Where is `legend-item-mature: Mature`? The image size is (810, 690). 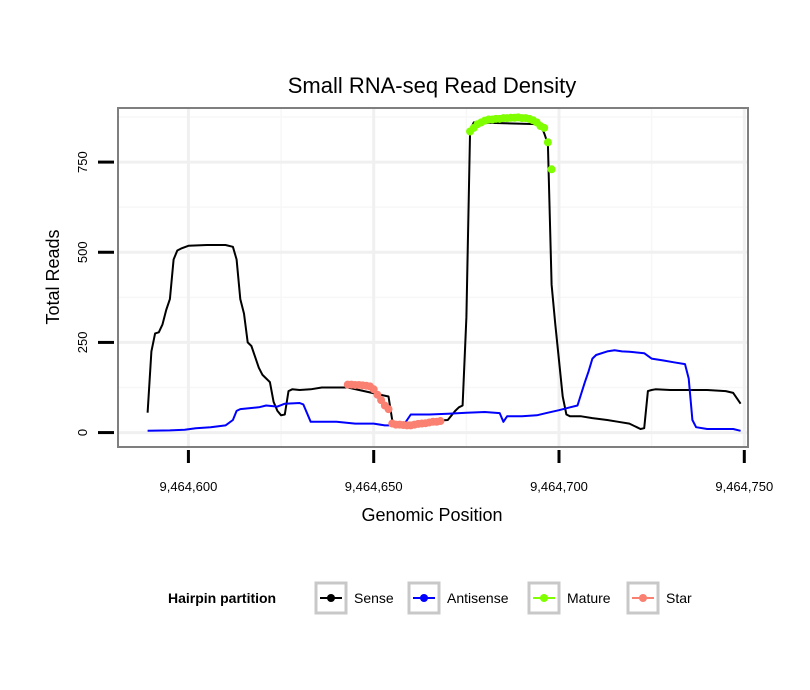 legend-item-mature: Mature is located at coordinates (569, 598).